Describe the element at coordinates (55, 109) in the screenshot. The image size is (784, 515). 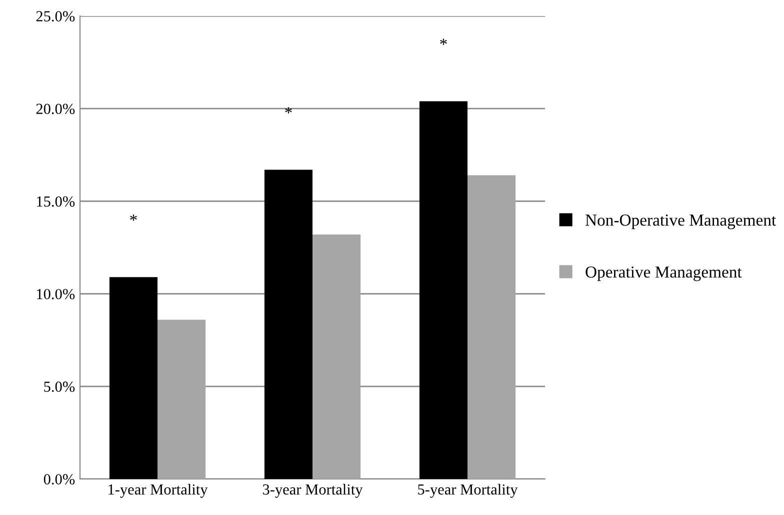
I see `y-tick-label: 20.0%` at that location.